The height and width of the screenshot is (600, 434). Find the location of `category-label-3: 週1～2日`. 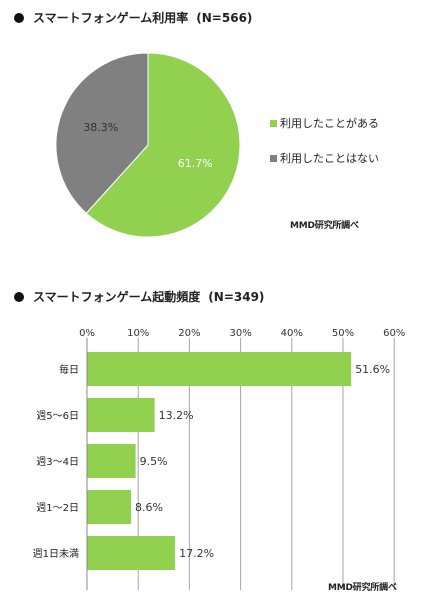

category-label-3: 週1～2日 is located at coordinates (57, 508).